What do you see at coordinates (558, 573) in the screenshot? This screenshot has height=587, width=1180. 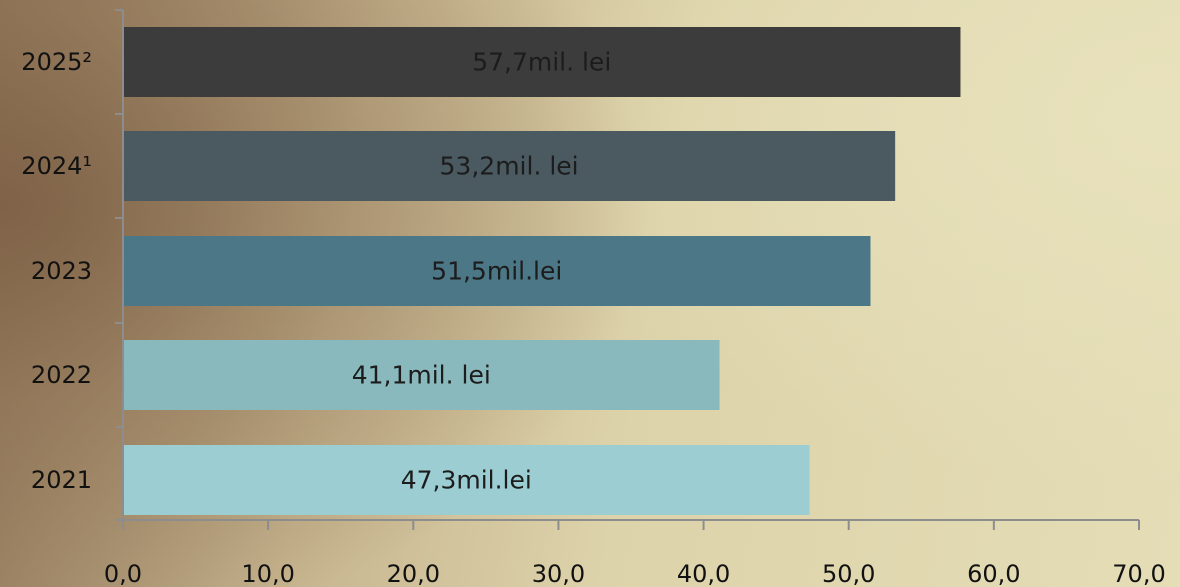 I see `x-tick-label-3: 30,0` at bounding box center [558, 573].